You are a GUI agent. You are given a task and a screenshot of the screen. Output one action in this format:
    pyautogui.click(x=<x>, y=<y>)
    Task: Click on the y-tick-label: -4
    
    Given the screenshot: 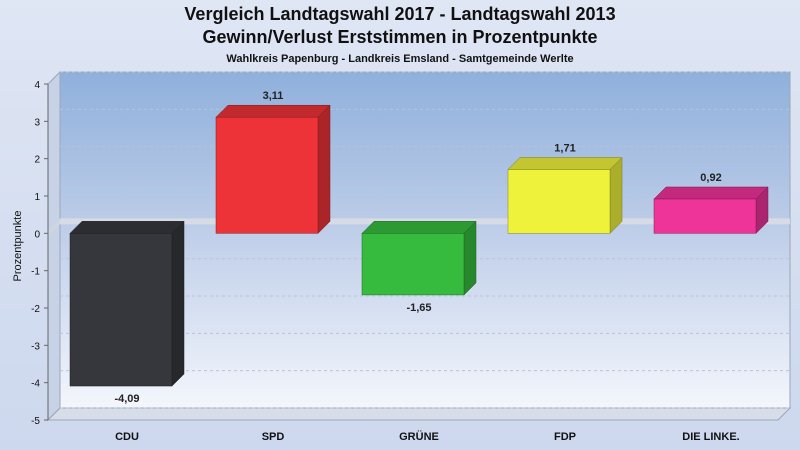 What is the action you would take?
    pyautogui.click(x=35, y=384)
    